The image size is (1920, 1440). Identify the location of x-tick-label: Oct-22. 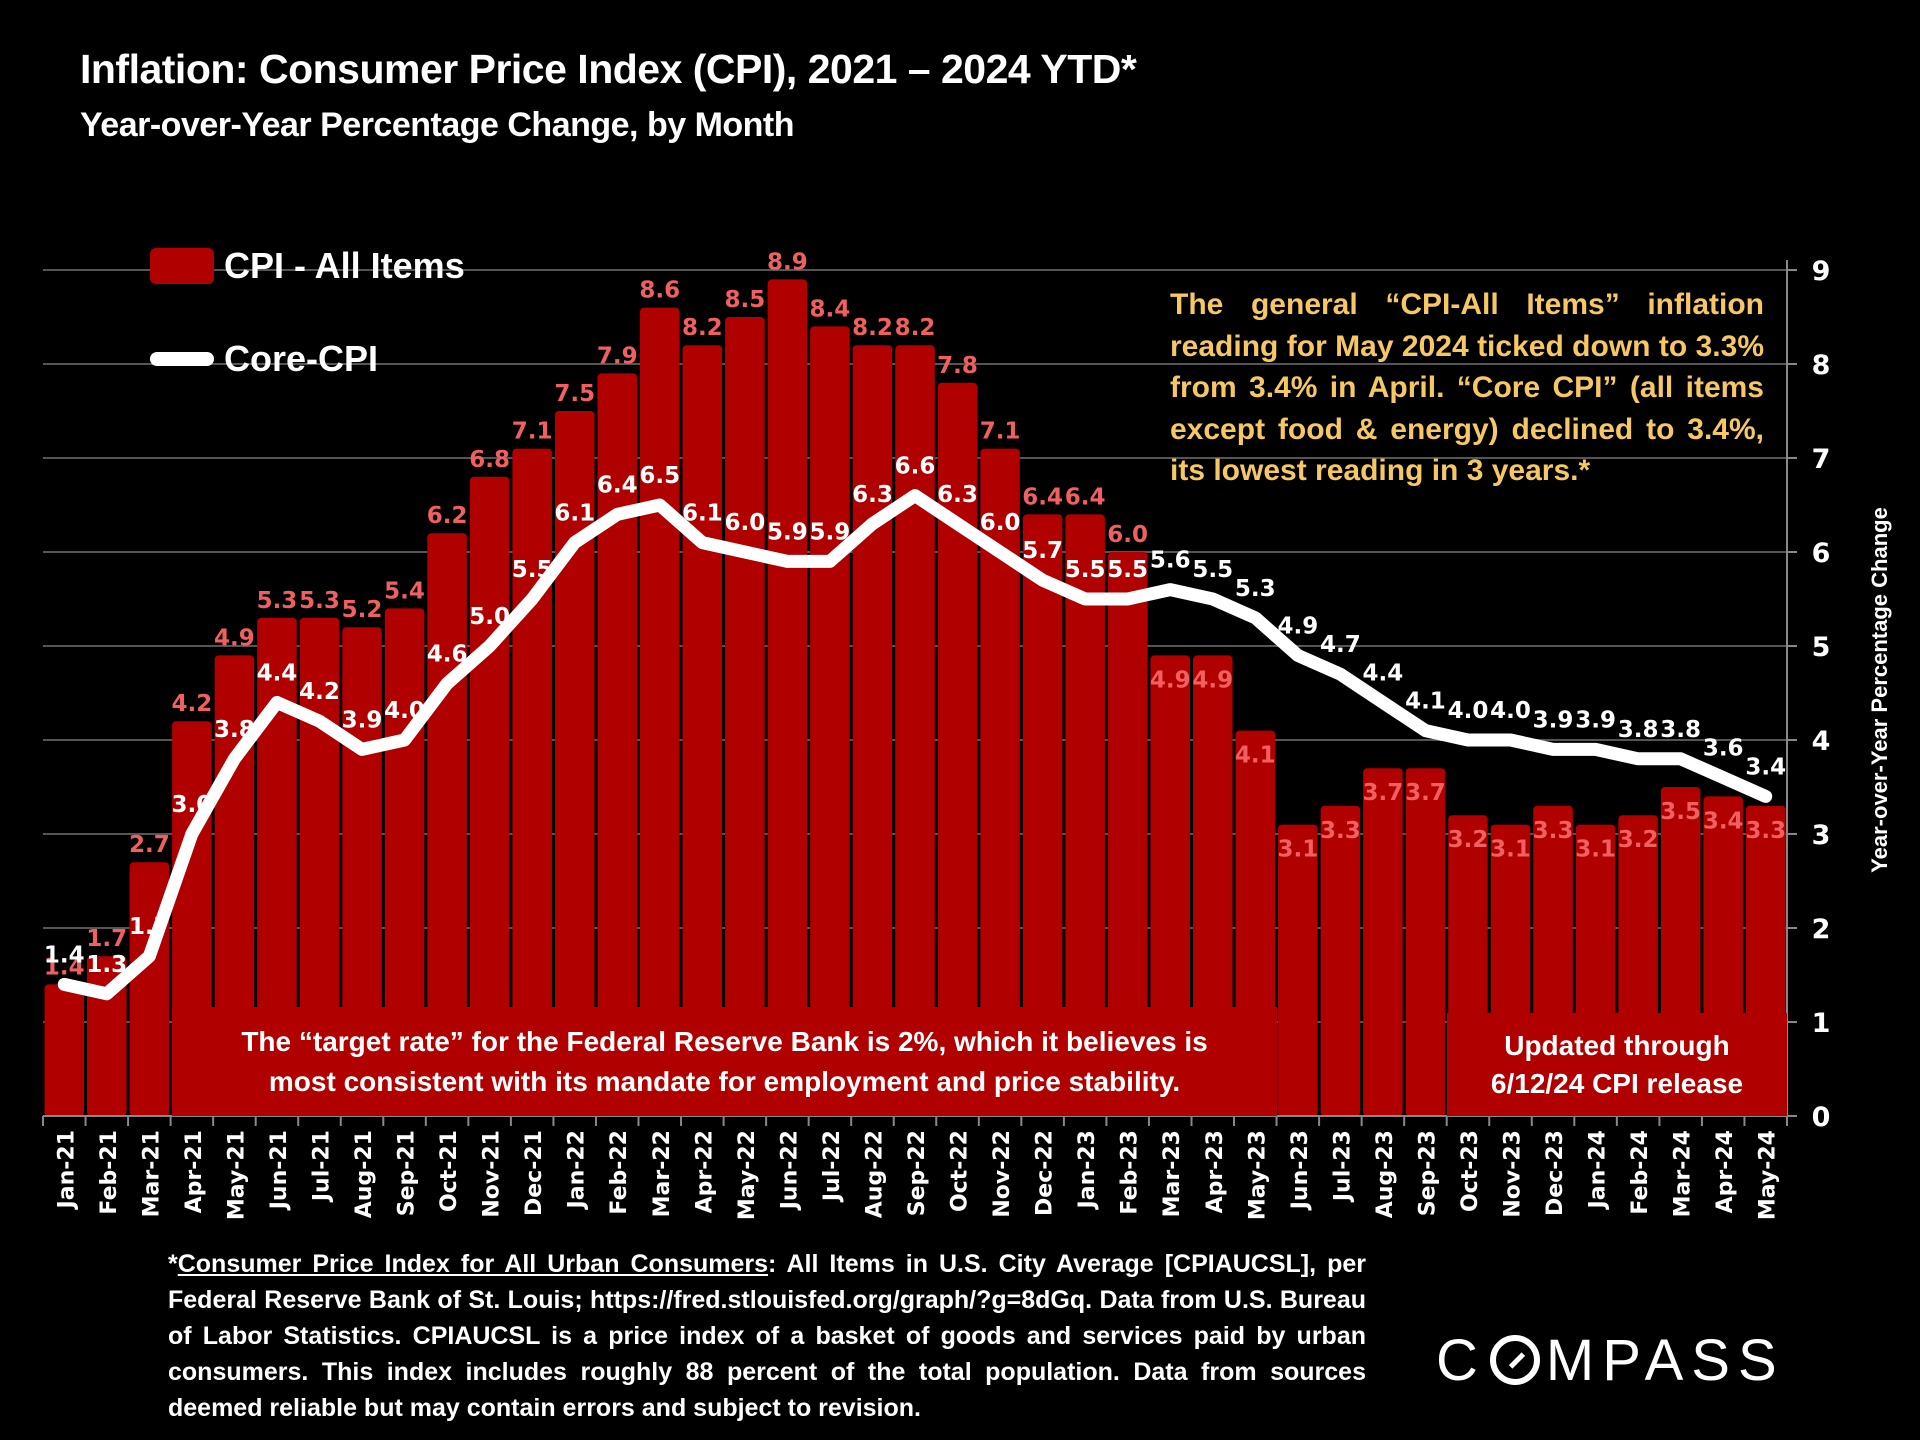
(960, 1171).